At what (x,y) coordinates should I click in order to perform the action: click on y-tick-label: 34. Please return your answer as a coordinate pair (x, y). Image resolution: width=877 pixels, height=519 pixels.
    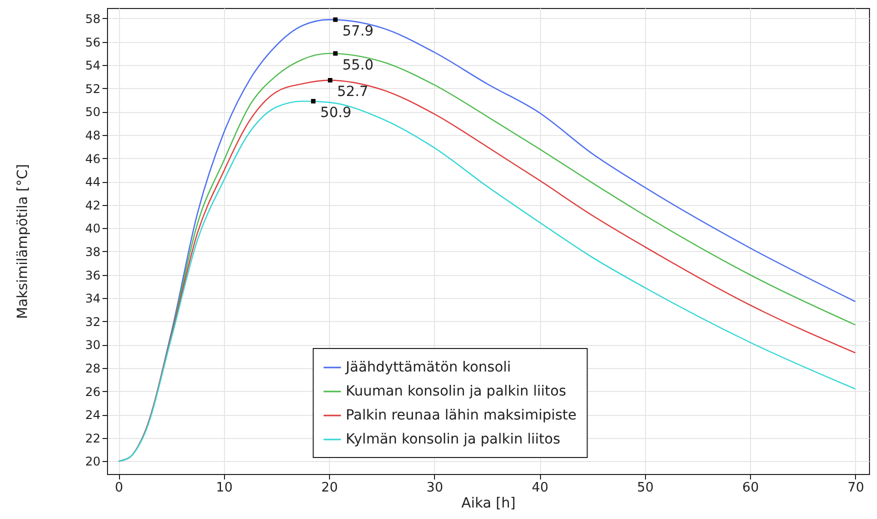
    Looking at the image, I should click on (92, 299).